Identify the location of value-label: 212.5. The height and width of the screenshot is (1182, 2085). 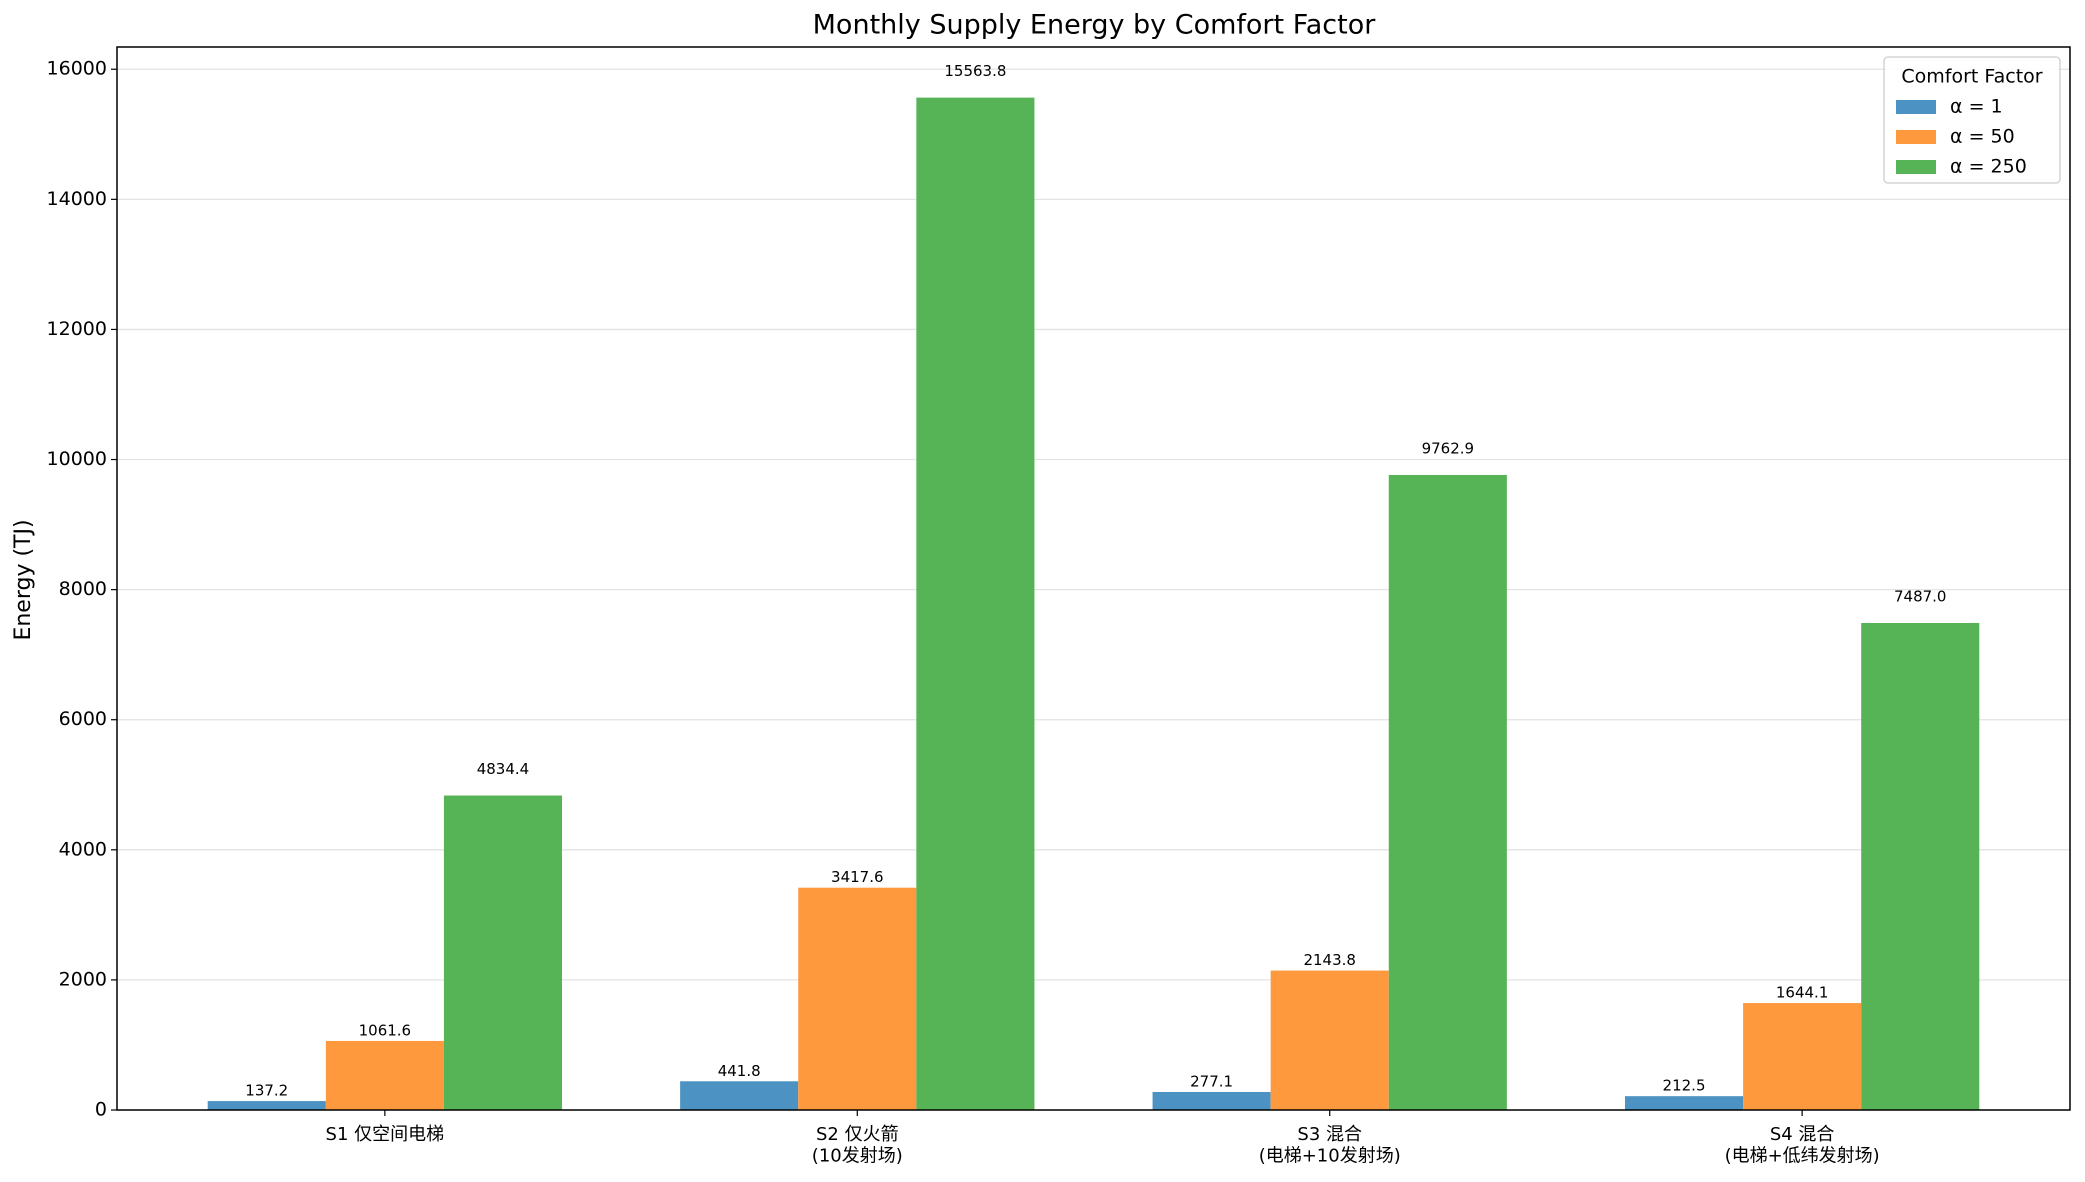
(1684, 1086).